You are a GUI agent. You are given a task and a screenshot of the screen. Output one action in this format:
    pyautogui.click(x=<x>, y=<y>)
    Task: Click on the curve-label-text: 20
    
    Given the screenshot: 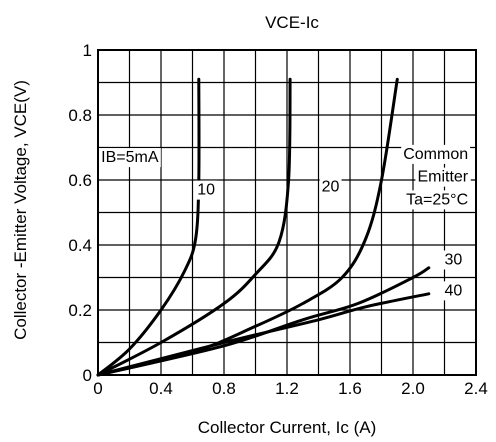 What is the action you would take?
    pyautogui.click(x=331, y=186)
    